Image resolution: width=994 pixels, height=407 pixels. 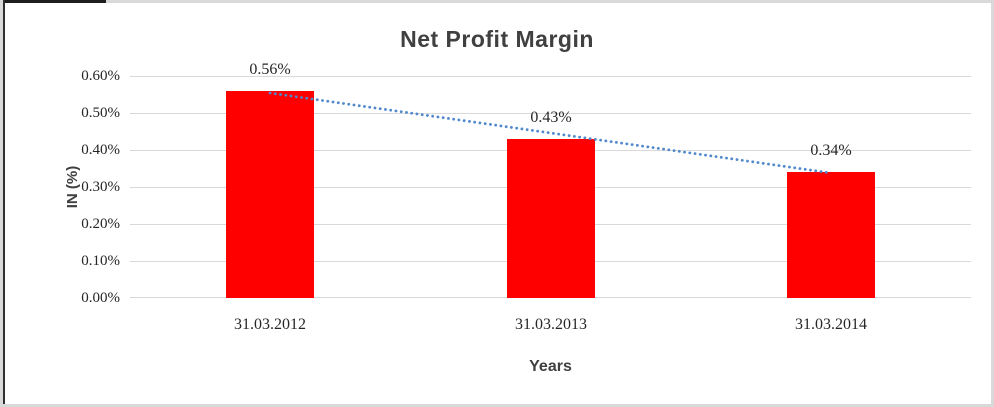 I want to click on y-tick-label: 0.00%, so click(x=100, y=298).